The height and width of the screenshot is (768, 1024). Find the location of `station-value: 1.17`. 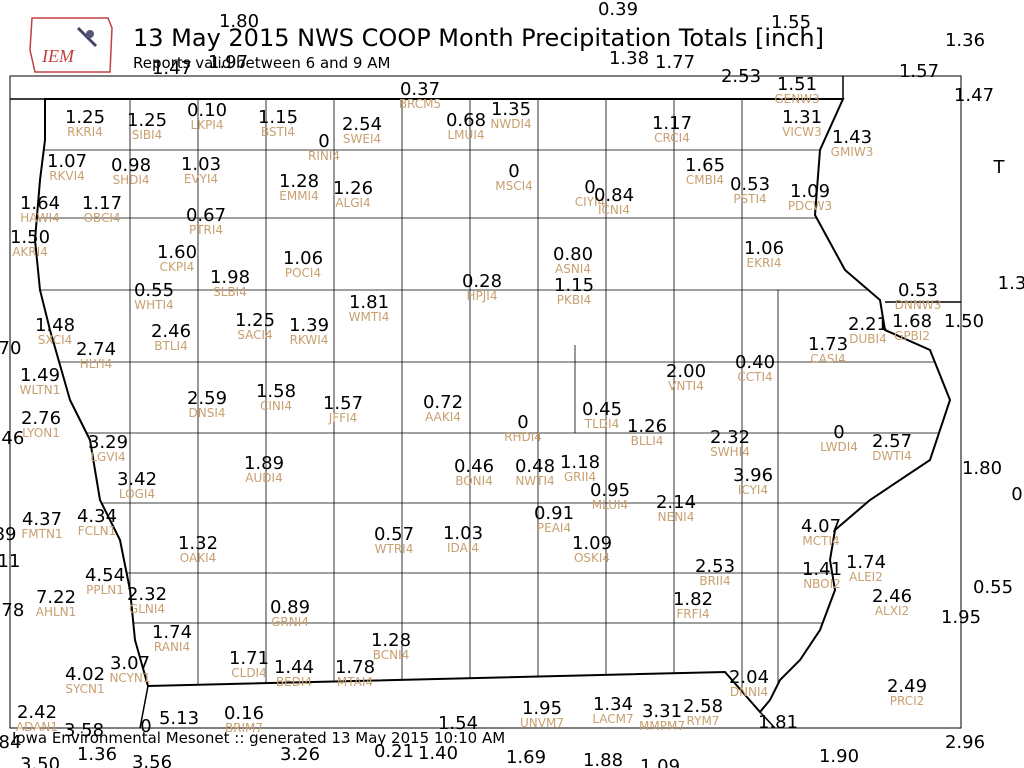

station-value: 1.17 is located at coordinates (672, 123).